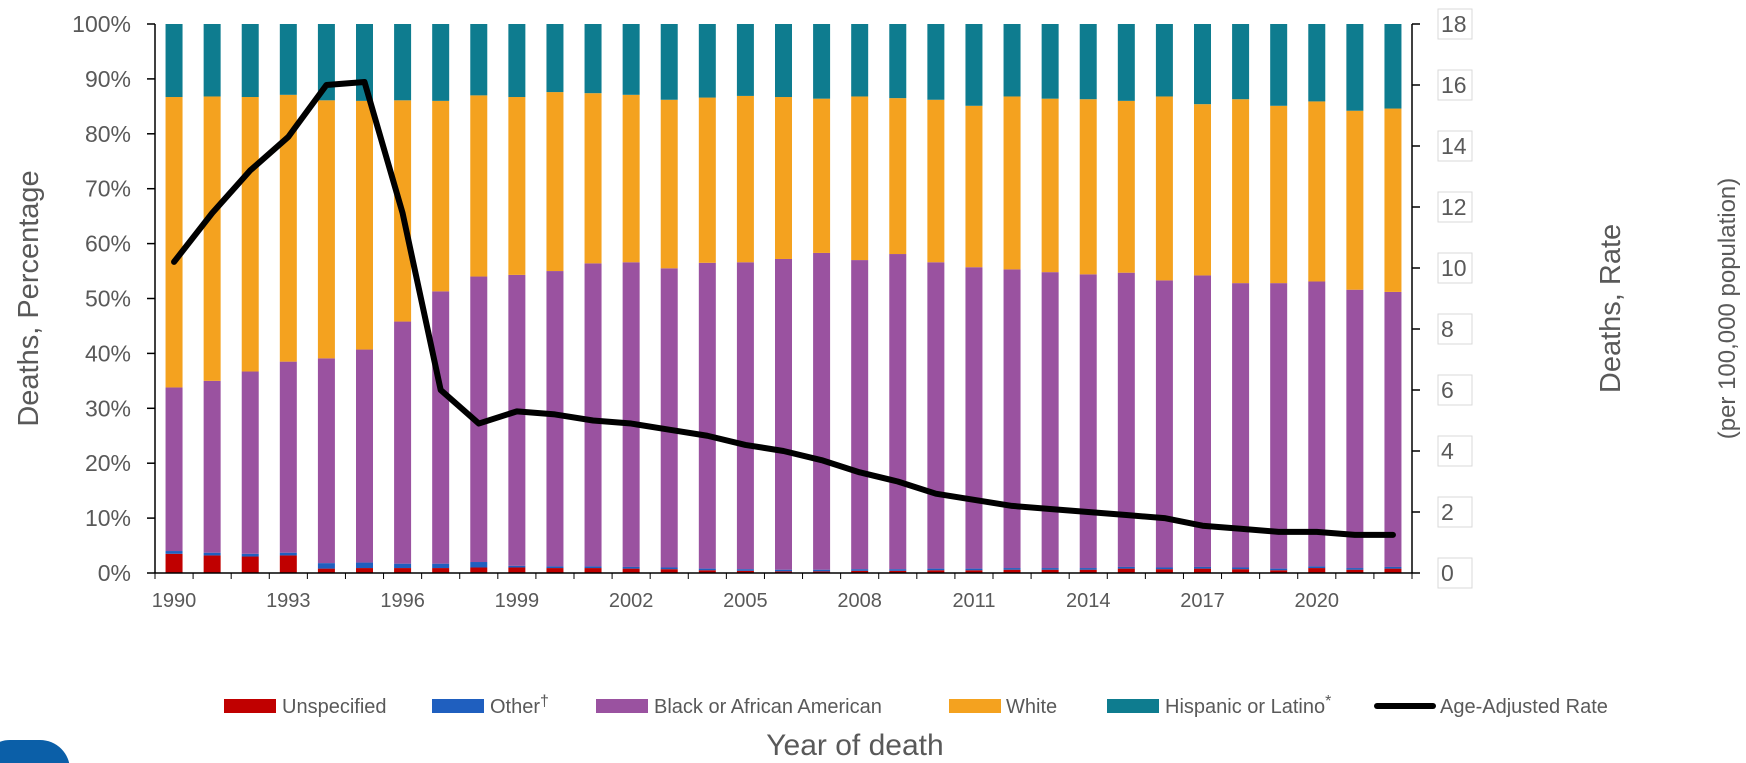 The width and height of the screenshot is (1746, 763). What do you see at coordinates (212, 466) in the screenshot?
I see `bar-segment-black-or-african-american-1991` at bounding box center [212, 466].